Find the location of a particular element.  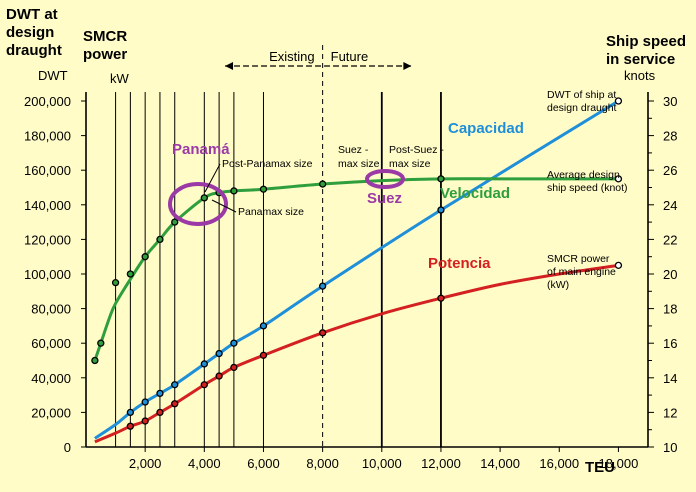

right-tick-label: 26 is located at coordinates (670, 170).